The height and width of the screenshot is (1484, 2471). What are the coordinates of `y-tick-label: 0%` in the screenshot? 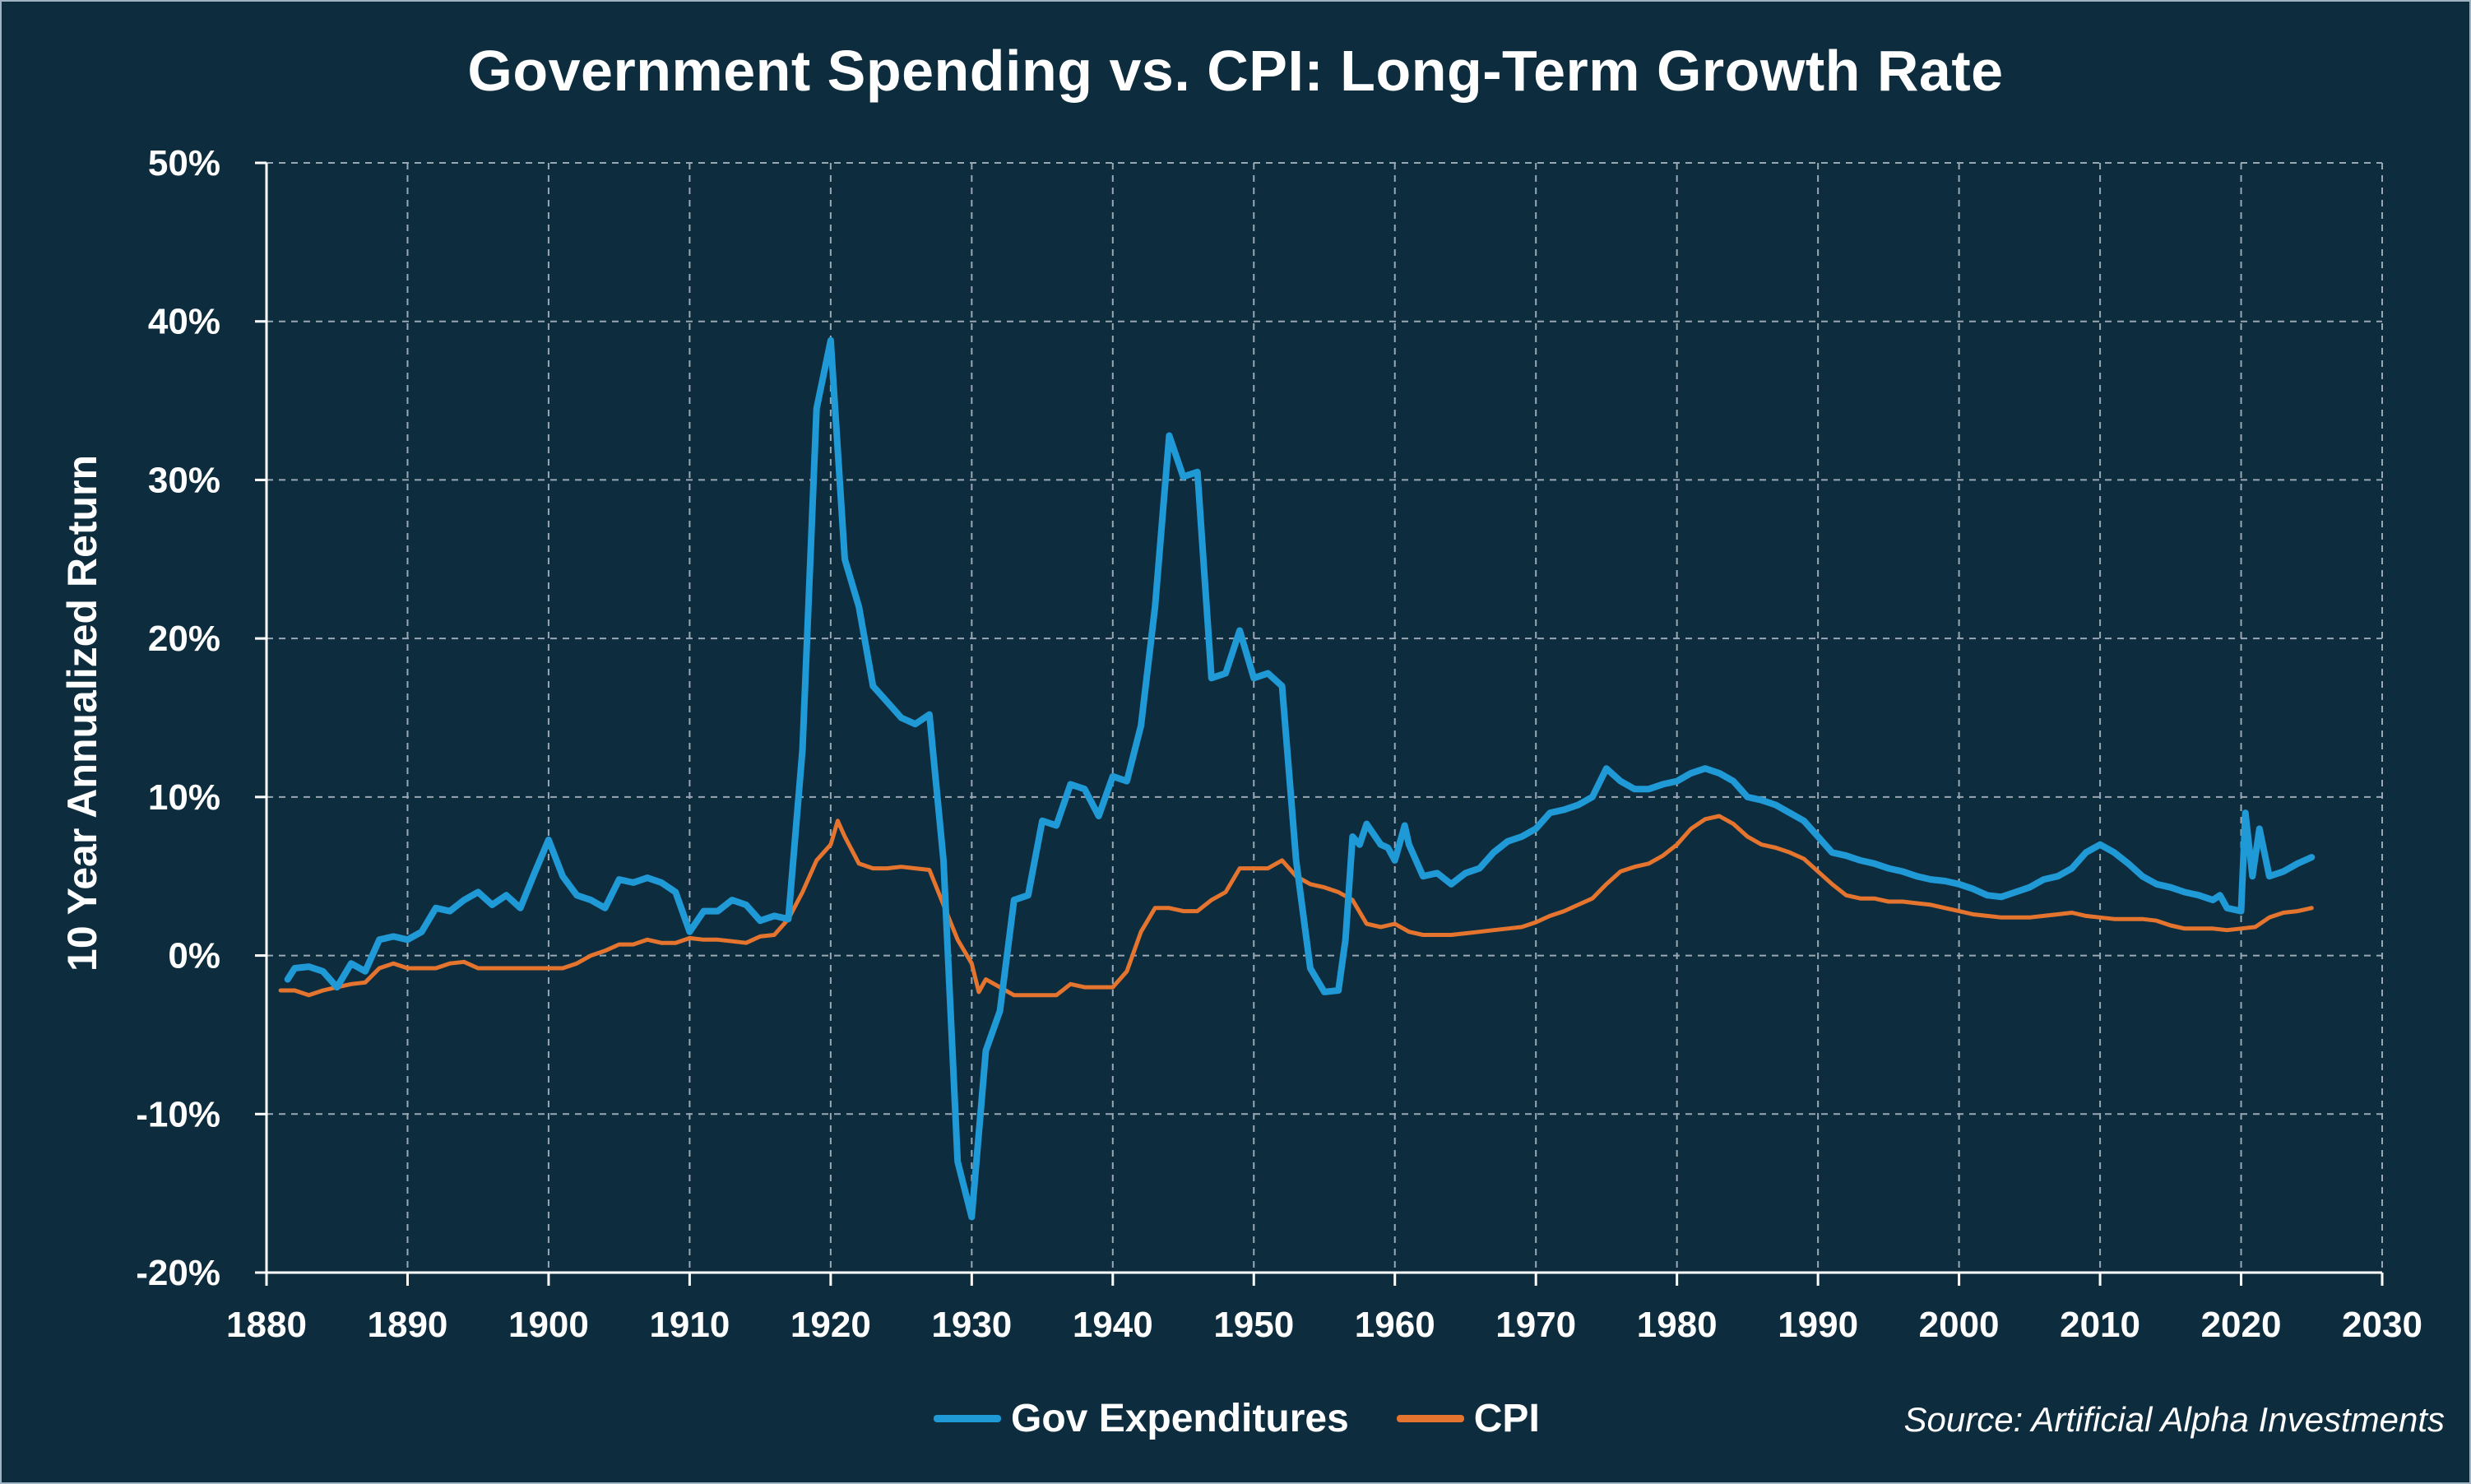 It's located at (194, 956).